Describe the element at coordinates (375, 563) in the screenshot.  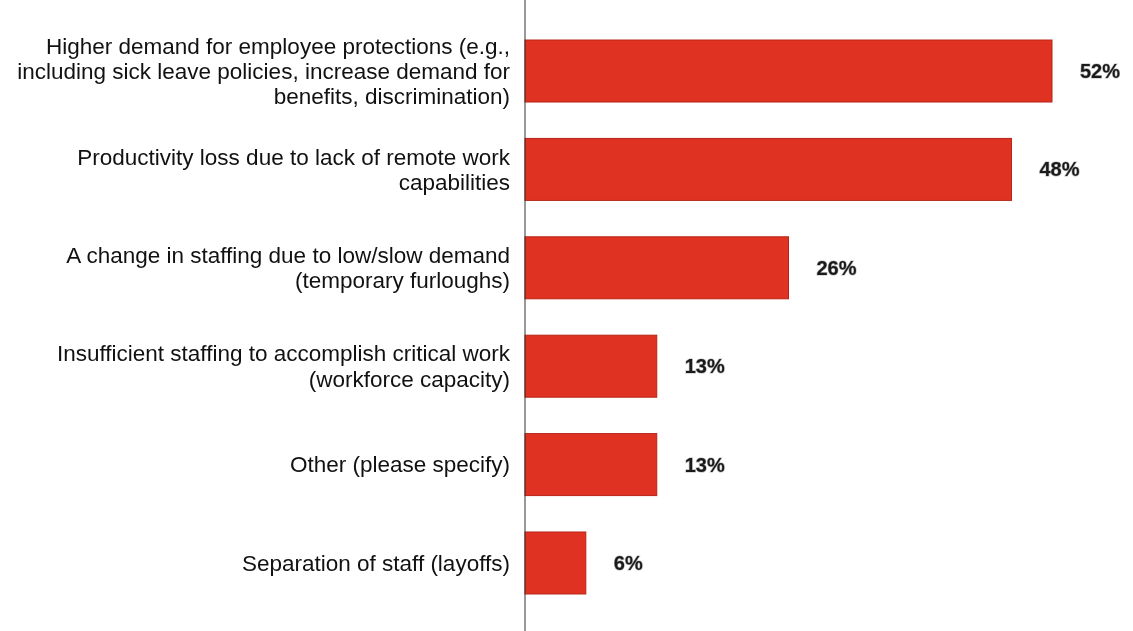
I see `y-tick-label: Separation of staff (layoffs)` at that location.